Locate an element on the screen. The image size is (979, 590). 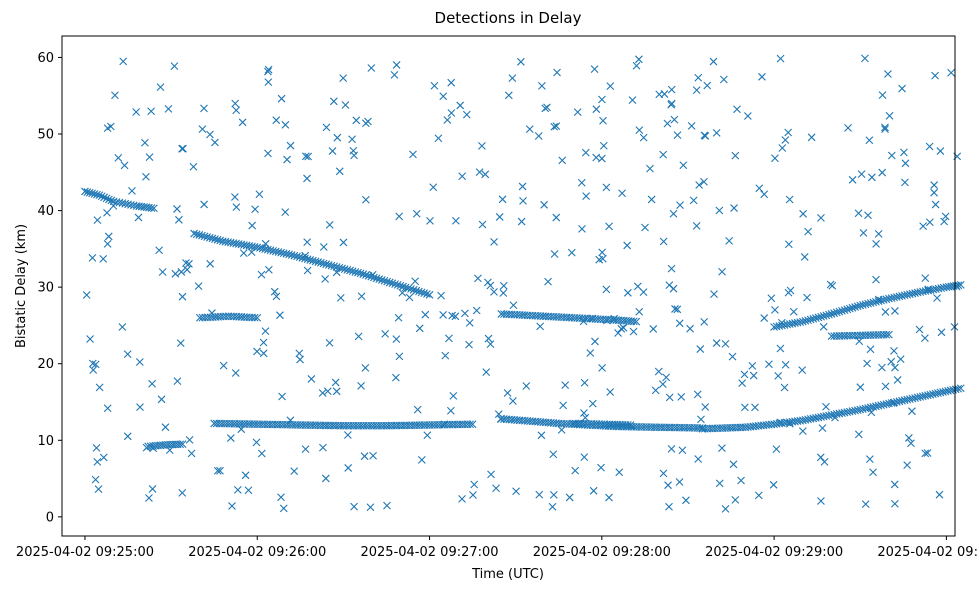
y-tick-label: 30 is located at coordinates (45, 288).